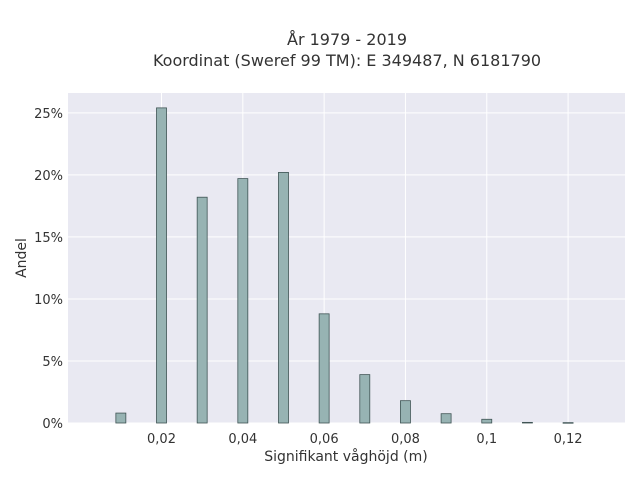  What do you see at coordinates (345, 456) in the screenshot?
I see `x-axis-title: Signifikant våghöjd (m)` at bounding box center [345, 456].